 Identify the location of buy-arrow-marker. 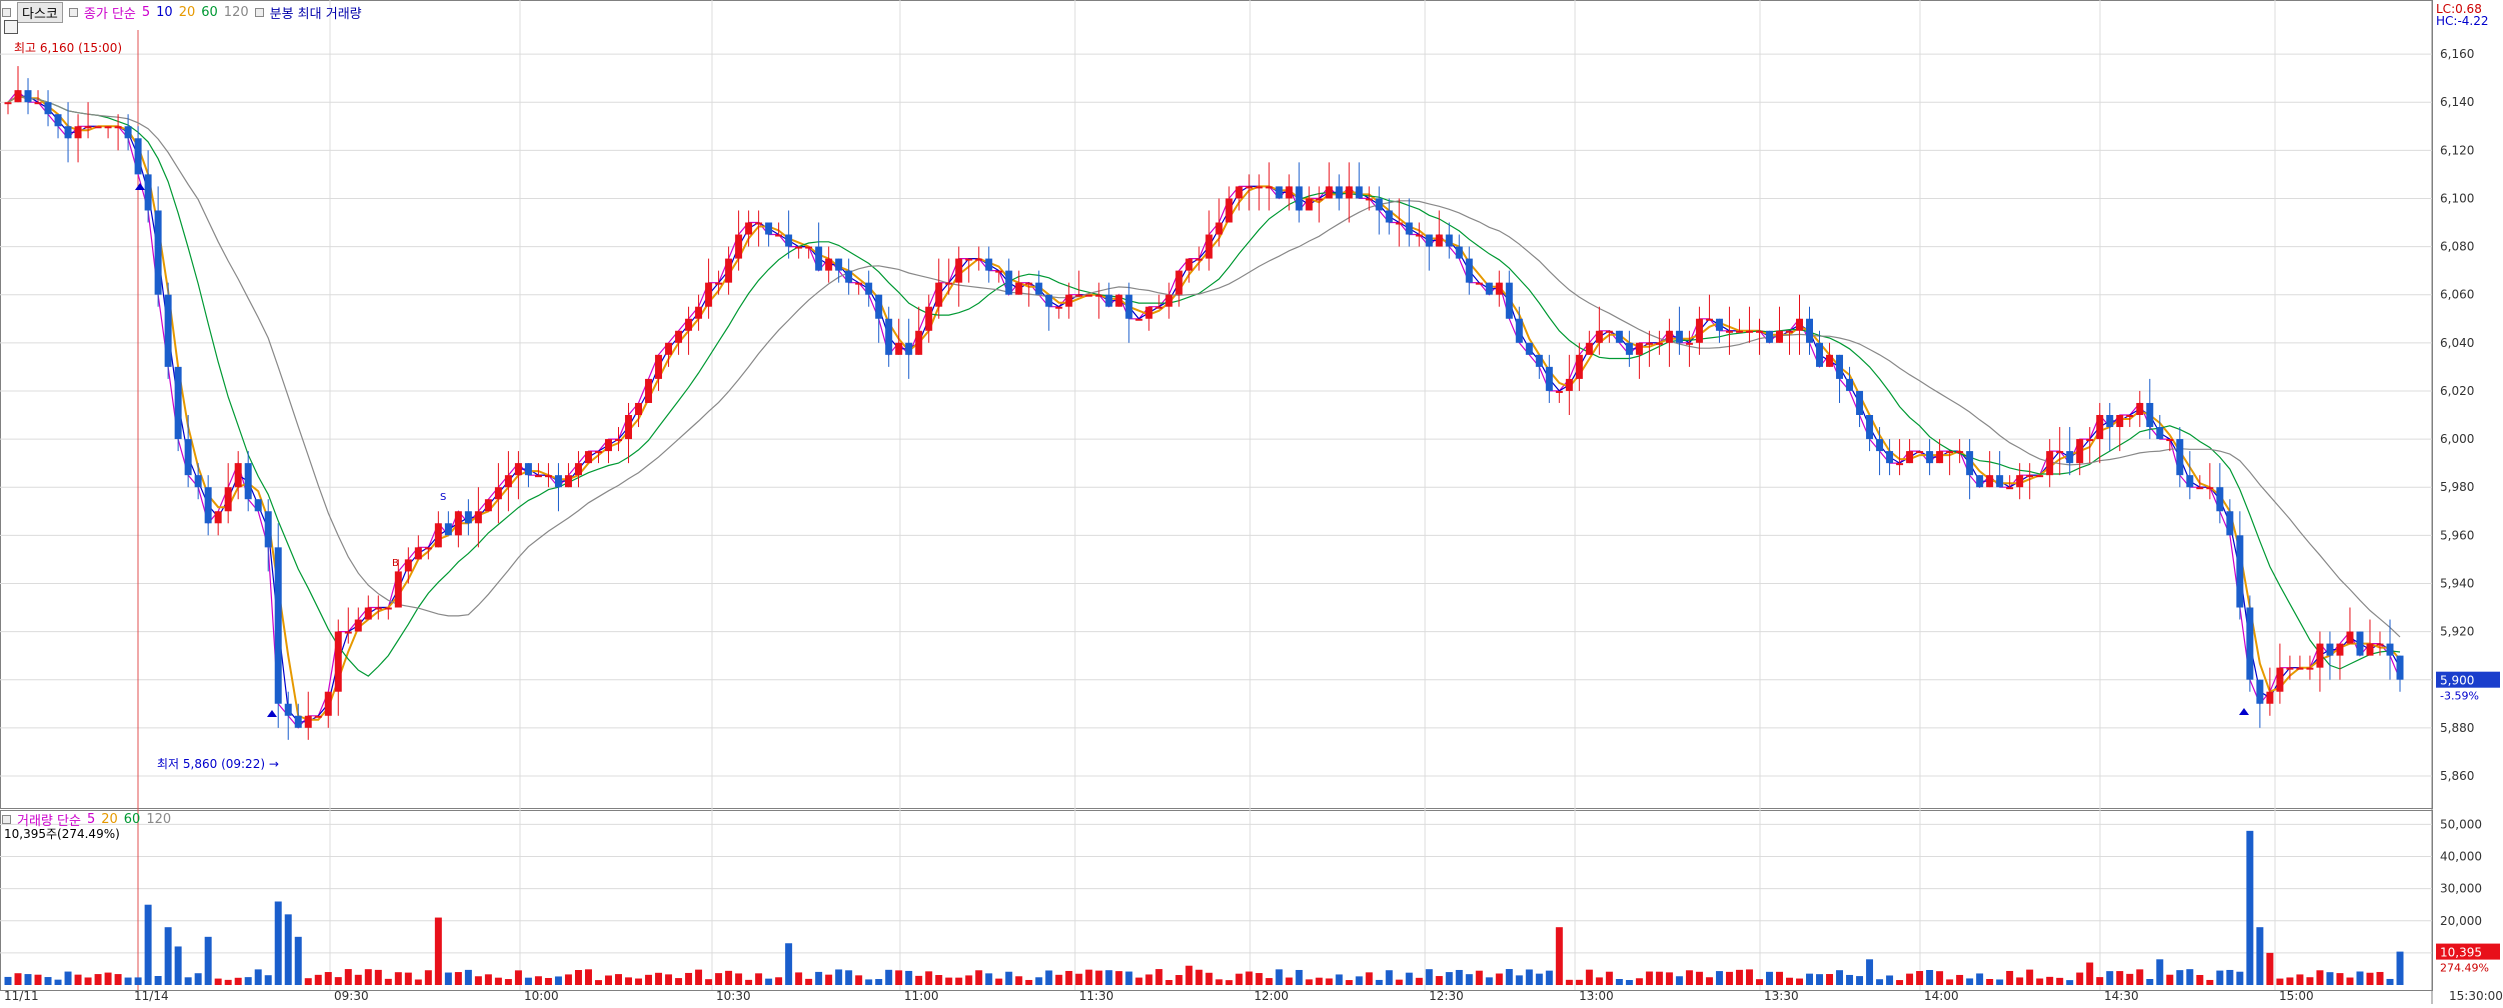
(140, 186).